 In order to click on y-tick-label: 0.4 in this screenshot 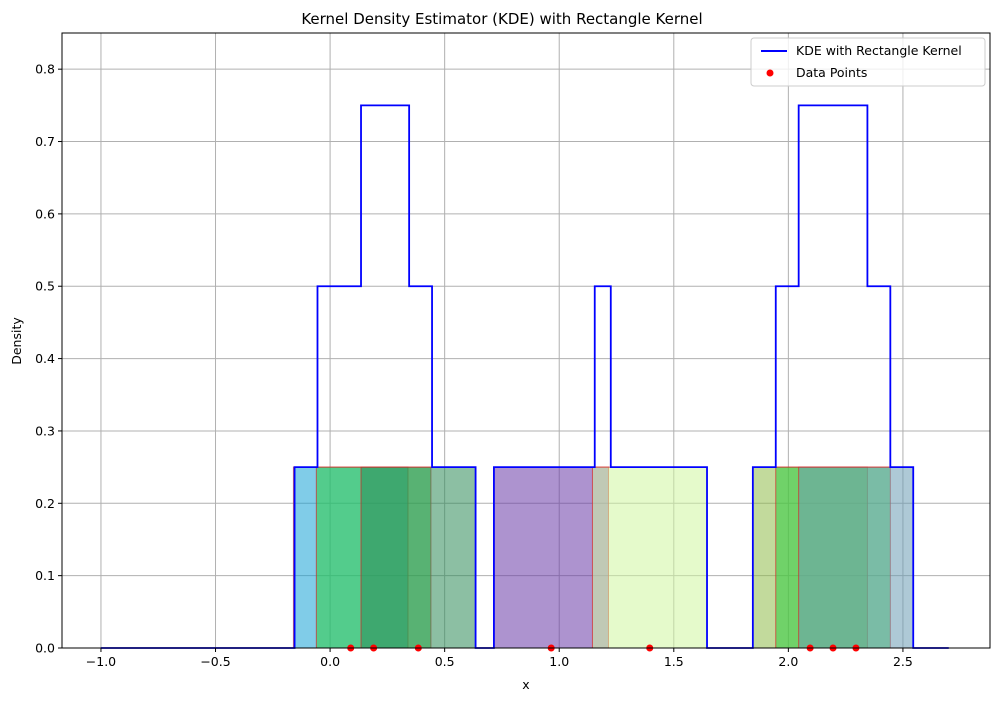, I will do `click(45, 358)`.